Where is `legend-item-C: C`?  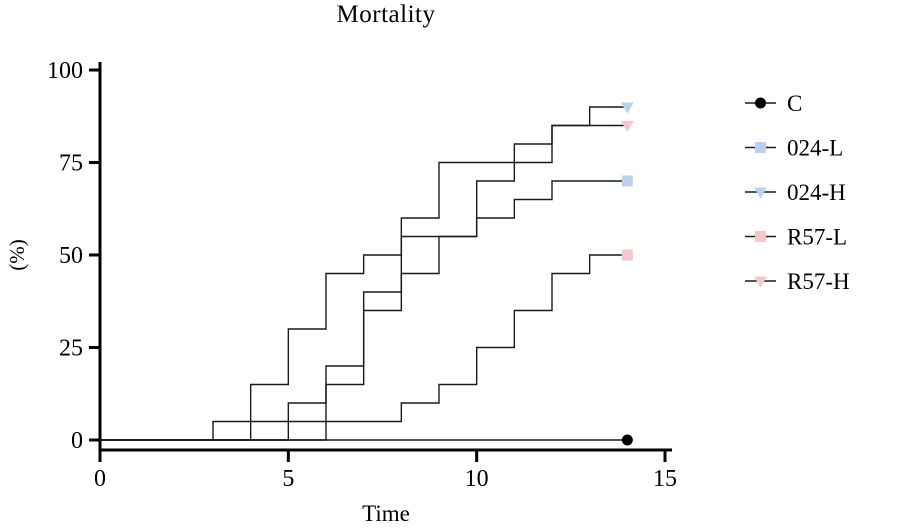
legend-item-C: C is located at coordinates (773, 103).